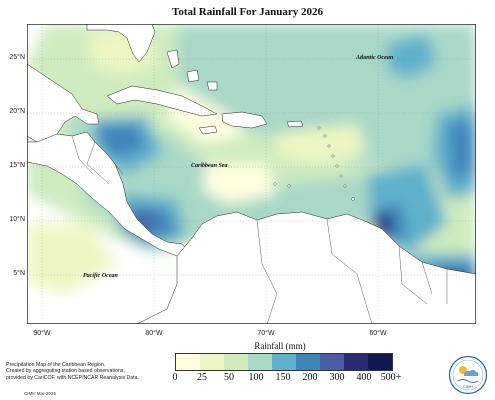  What do you see at coordinates (17, 219) in the screenshot?
I see `lat-label-10n: 10°N` at bounding box center [17, 219].